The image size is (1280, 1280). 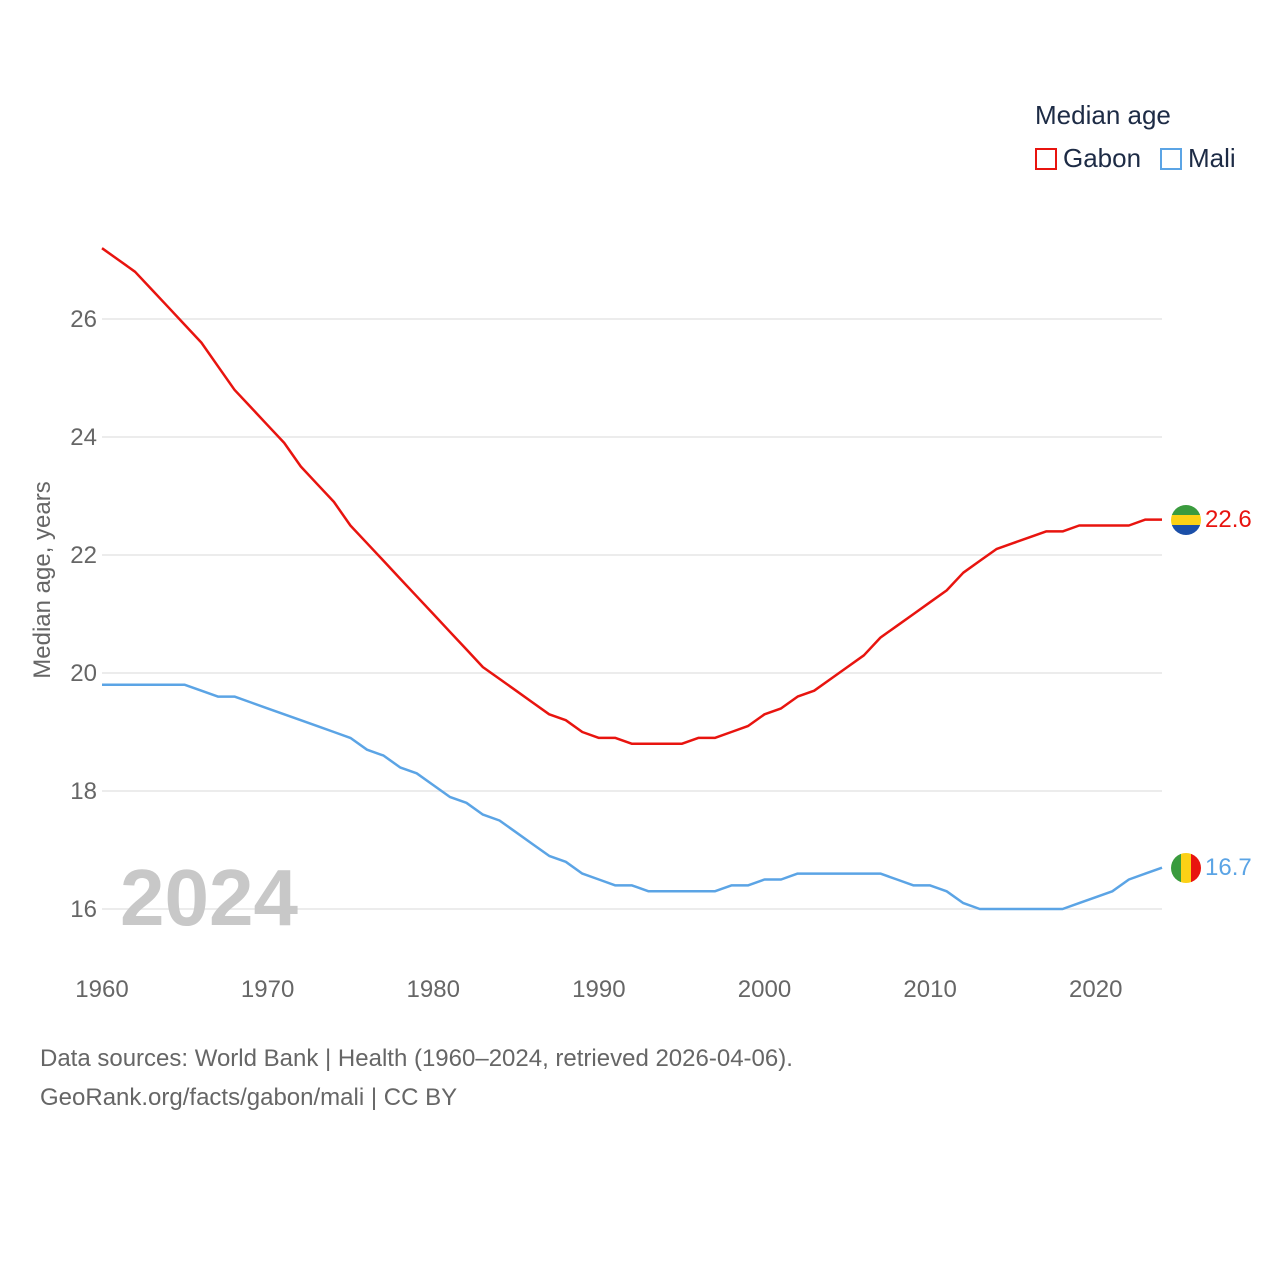 What do you see at coordinates (83, 909) in the screenshot?
I see `y-tick-label: 16` at bounding box center [83, 909].